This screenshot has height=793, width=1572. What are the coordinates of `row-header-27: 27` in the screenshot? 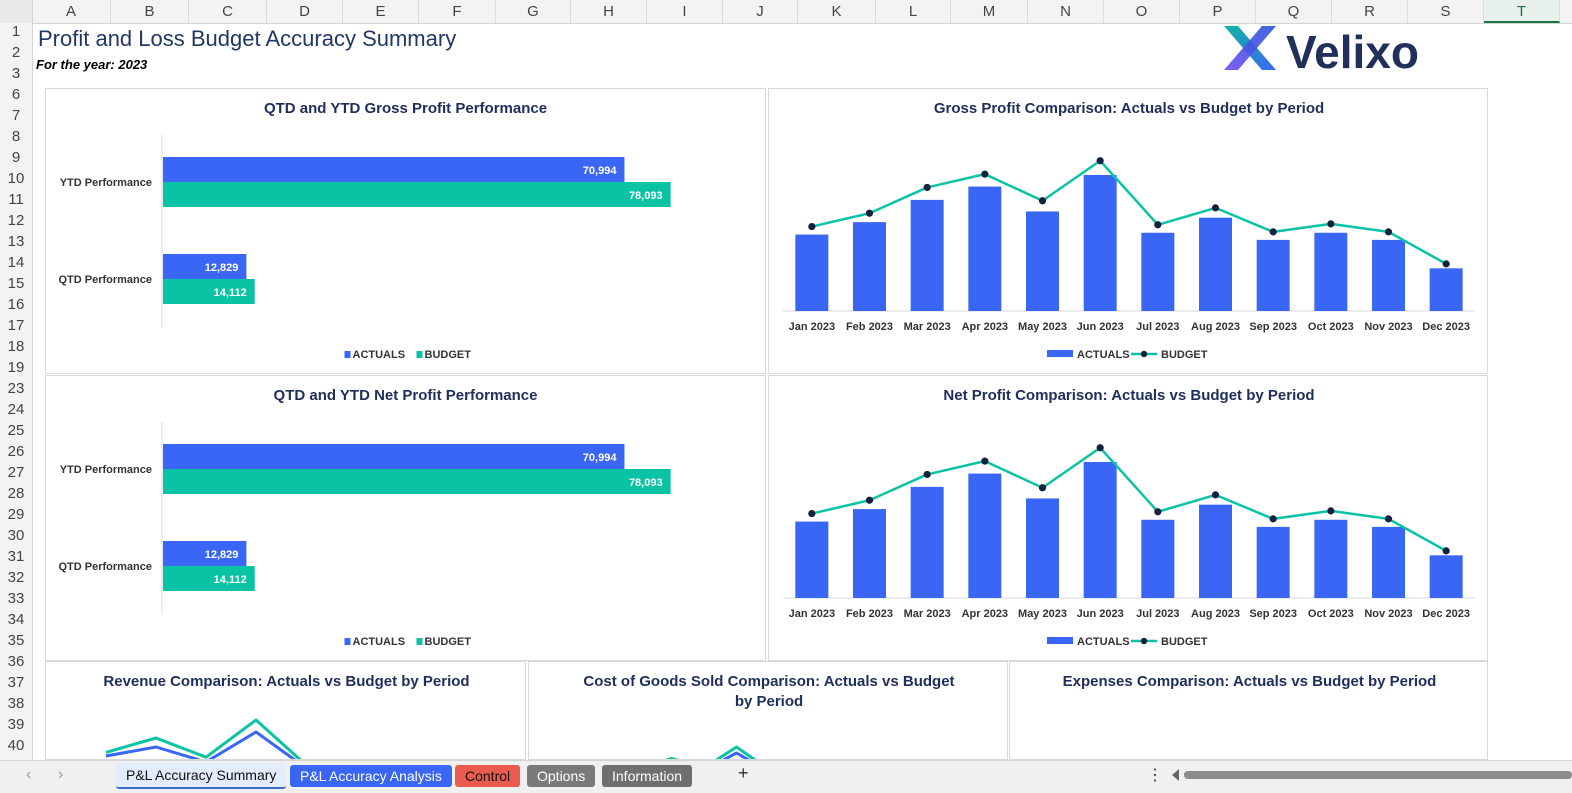 It's located at (16, 472).